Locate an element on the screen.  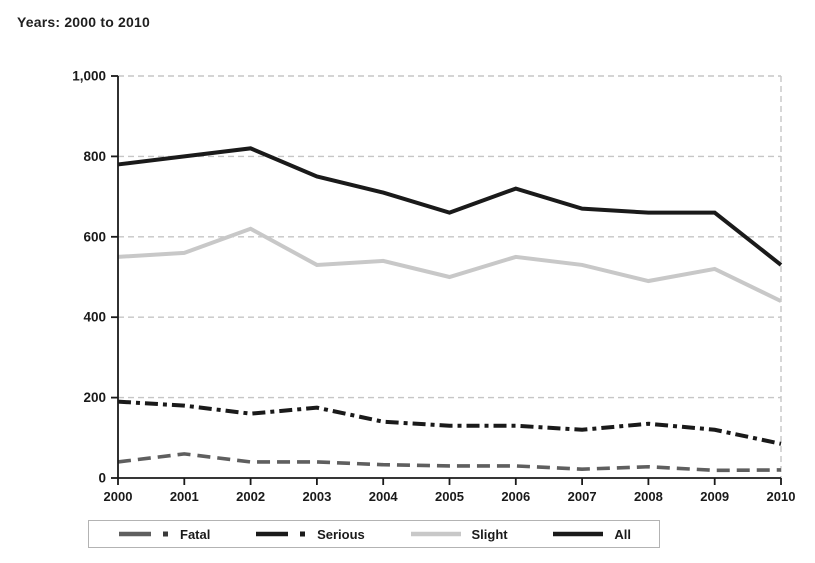
y-axis-tick-label: 600 is located at coordinates (94, 236).